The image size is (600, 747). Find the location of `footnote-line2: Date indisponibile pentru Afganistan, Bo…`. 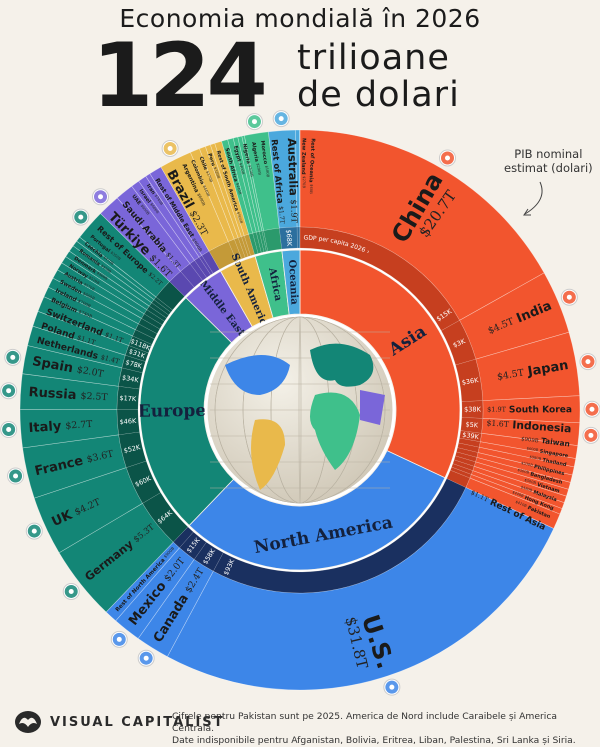

footnote-line2: Date indisponibile pentru Afganistan, Bo… is located at coordinates (386, 741).